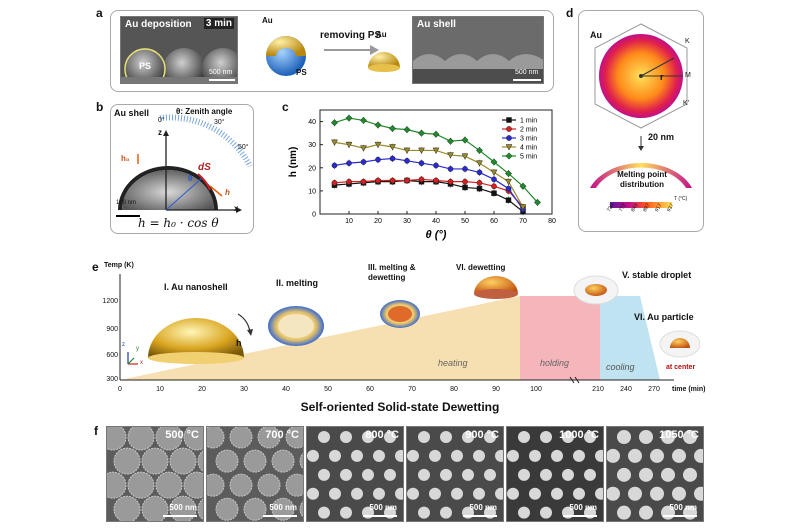  Describe the element at coordinates (267, 20) in the screenshot. I see `au-label: Au` at that location.